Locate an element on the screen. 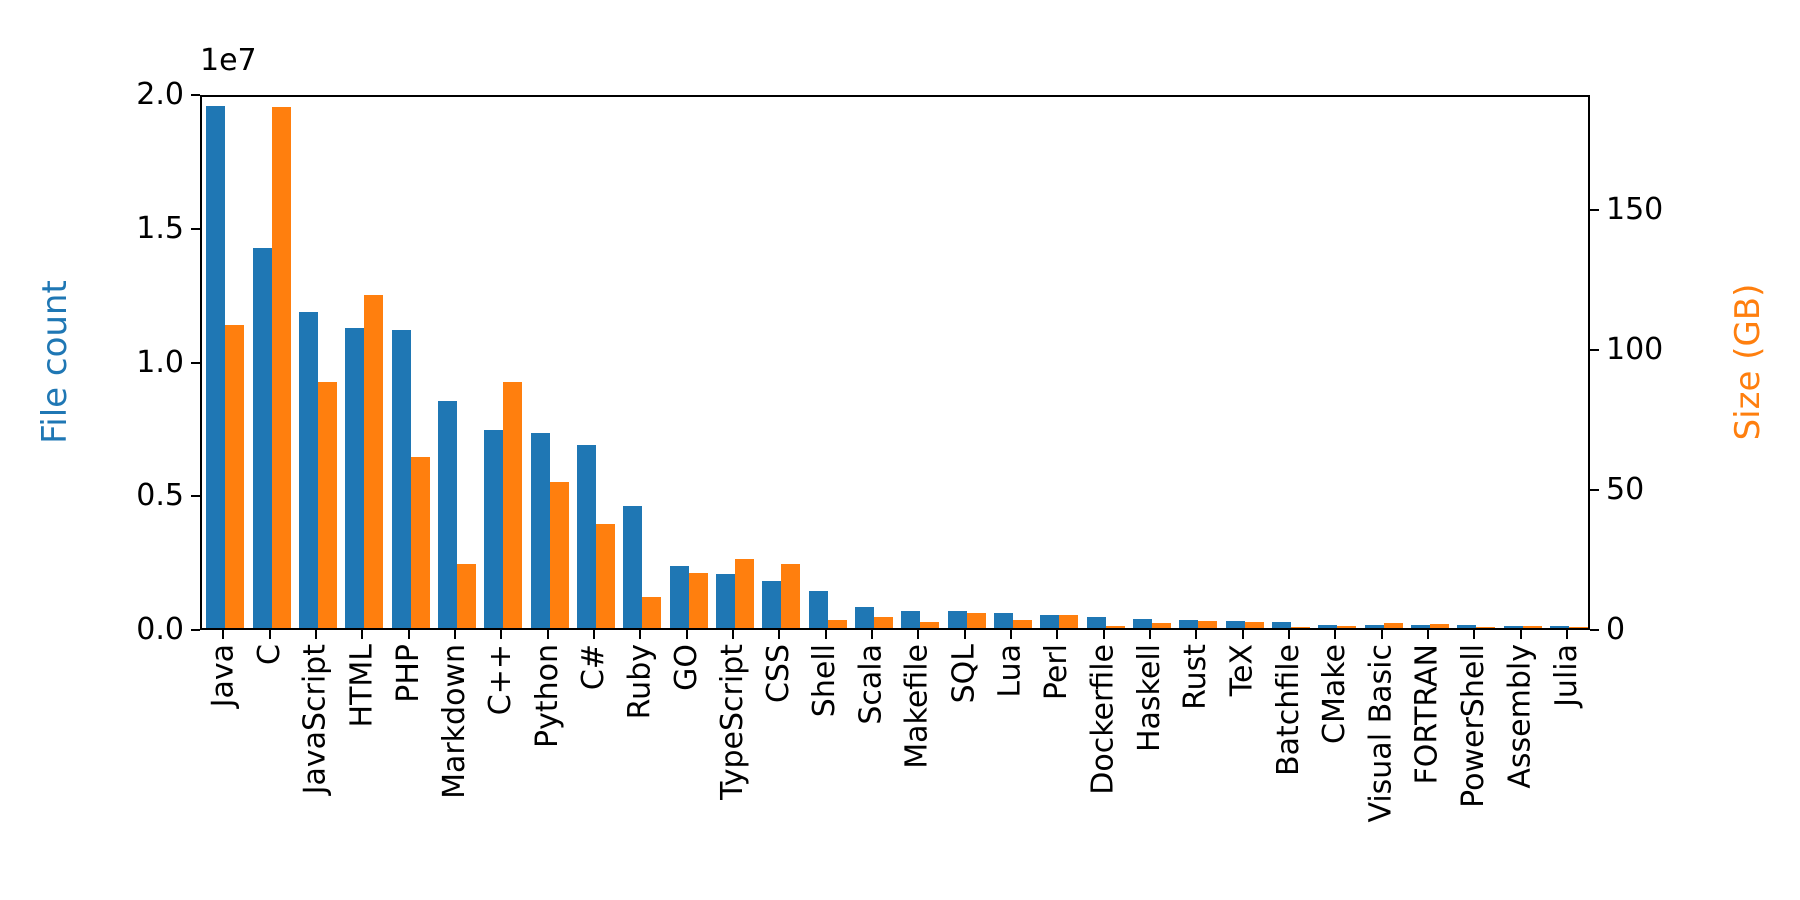 The image size is (1800, 900). x-tick-label: CMake is located at coordinates (1335, 694).